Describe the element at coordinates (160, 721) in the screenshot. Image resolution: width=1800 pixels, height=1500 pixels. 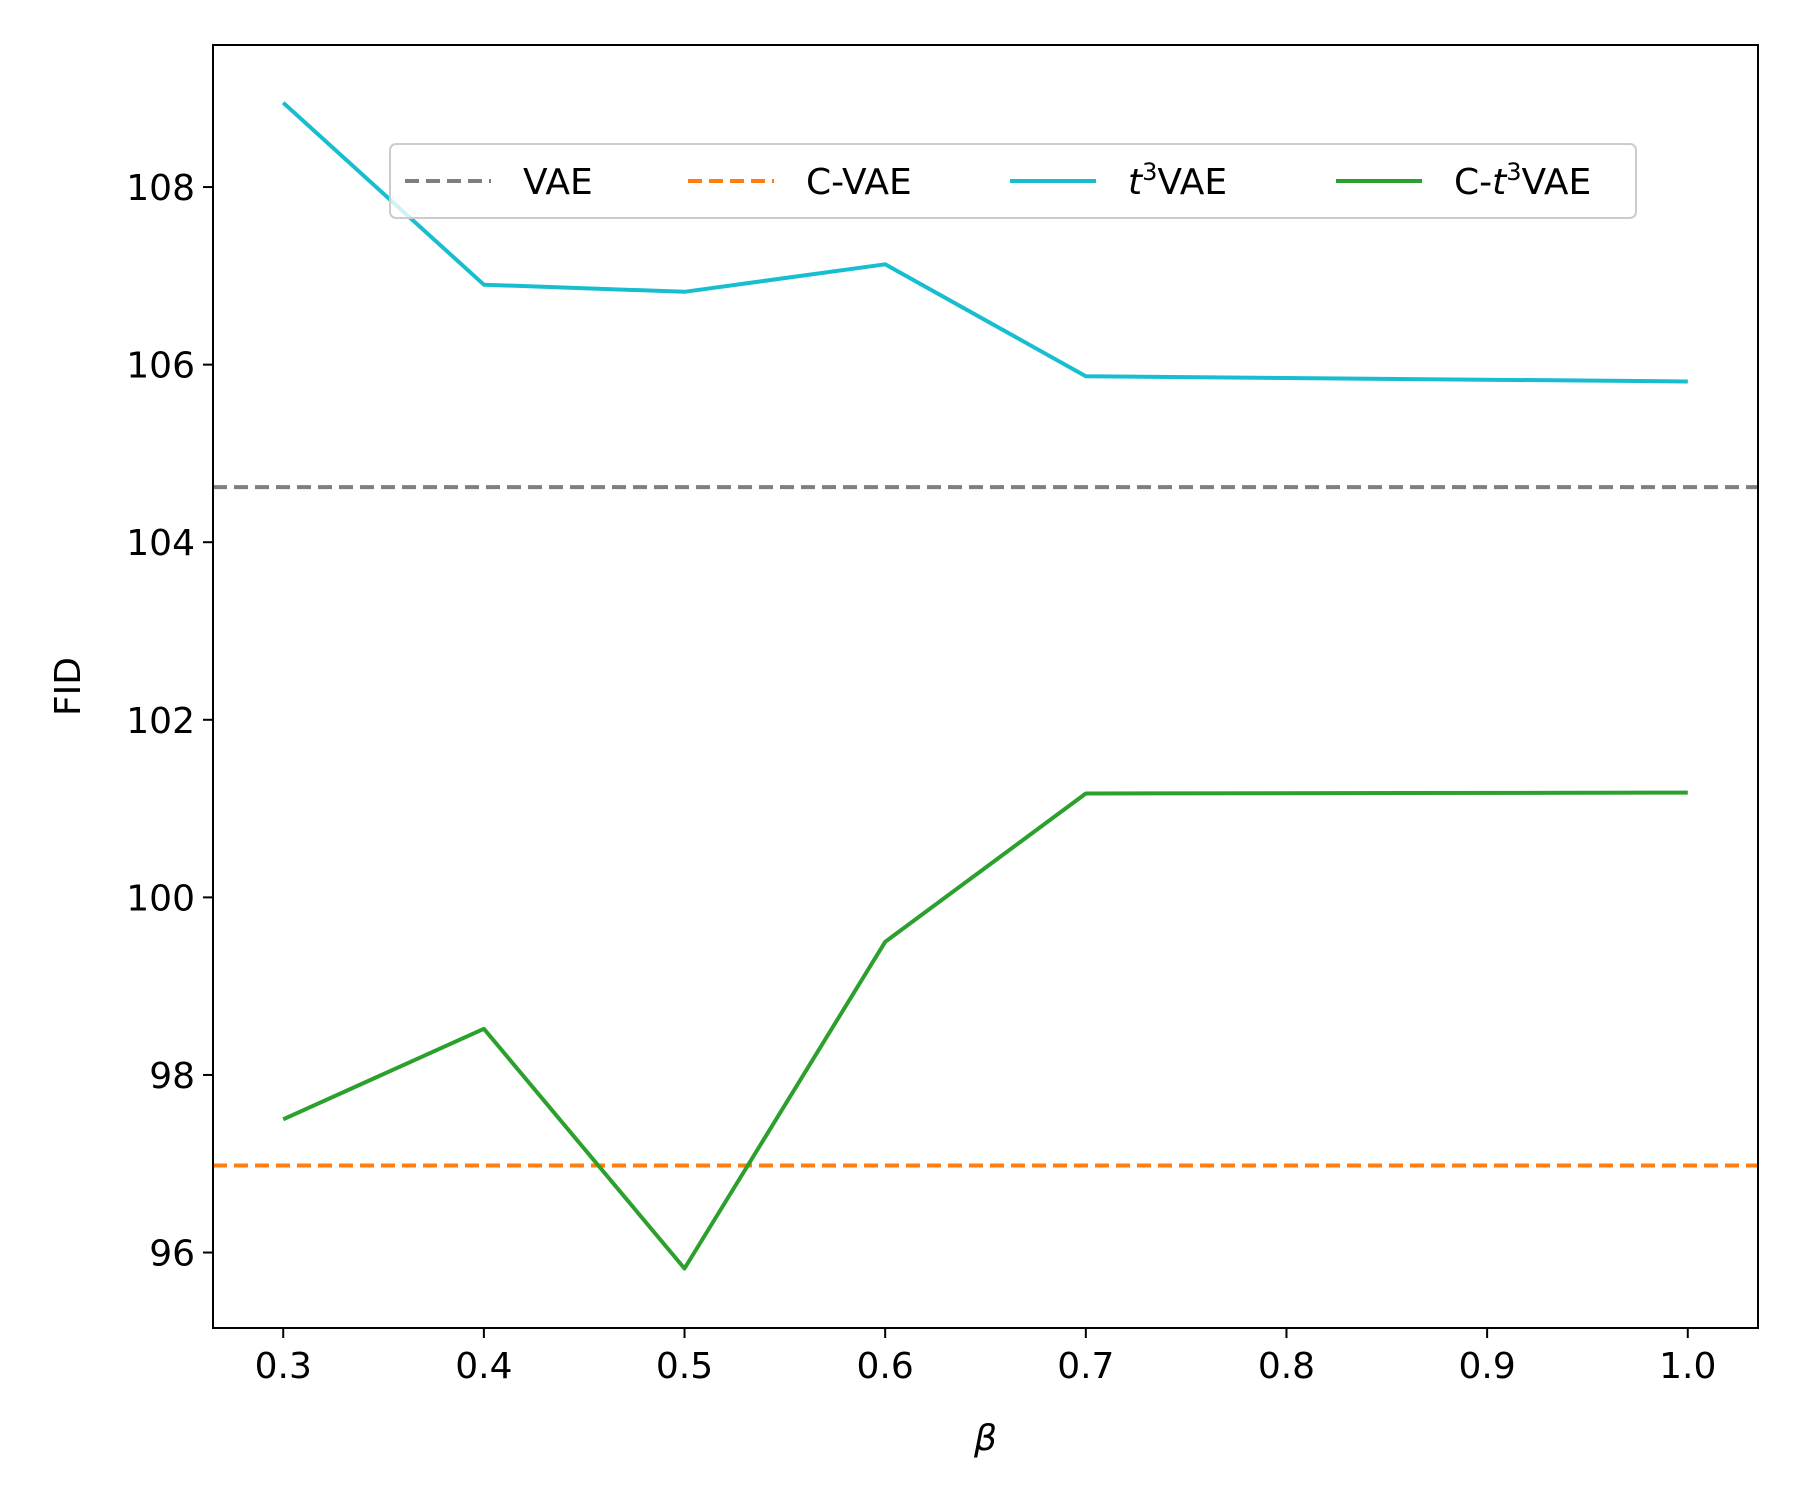
I see `y-tick-label: 102` at that location.